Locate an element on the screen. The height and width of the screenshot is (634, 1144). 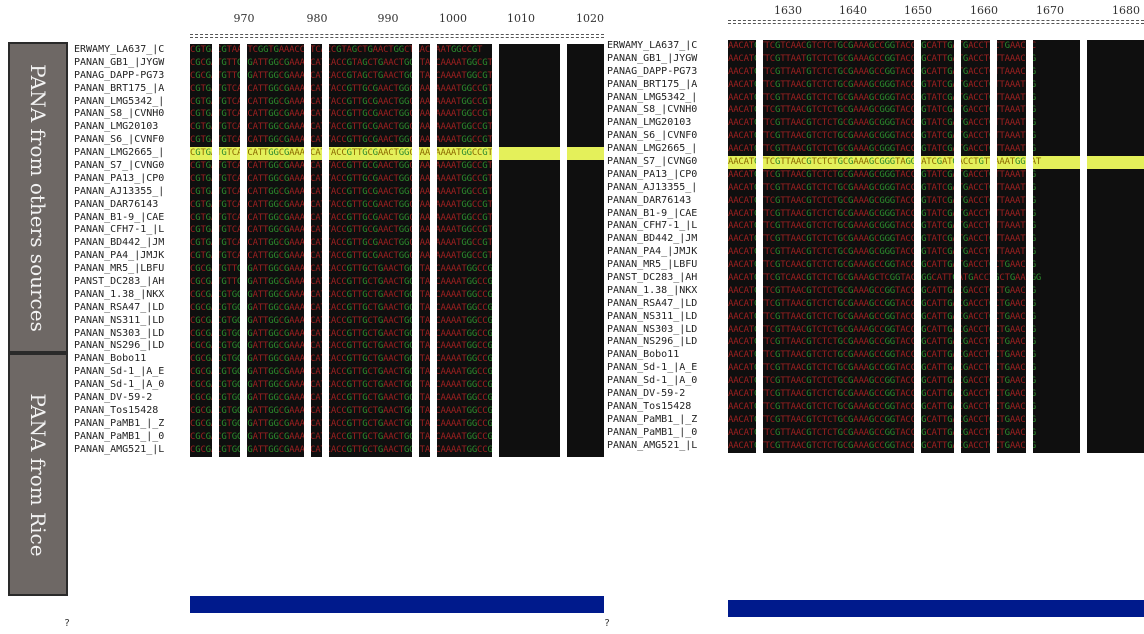
sequence-name: PANAN_BD442_|JM is located at coordinates (652, 239).